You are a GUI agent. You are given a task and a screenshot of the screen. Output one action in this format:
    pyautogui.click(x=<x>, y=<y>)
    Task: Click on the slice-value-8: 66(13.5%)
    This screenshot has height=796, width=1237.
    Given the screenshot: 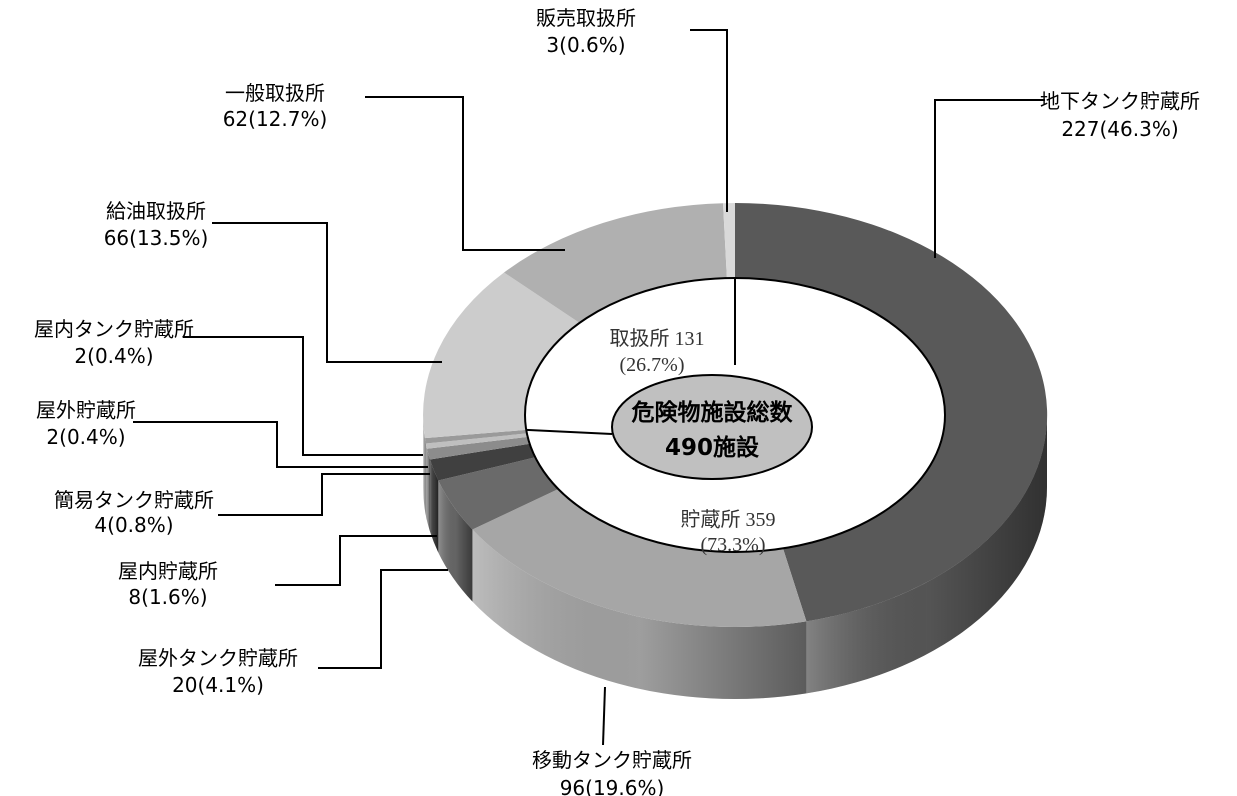 What is the action you would take?
    pyautogui.click(x=156, y=238)
    